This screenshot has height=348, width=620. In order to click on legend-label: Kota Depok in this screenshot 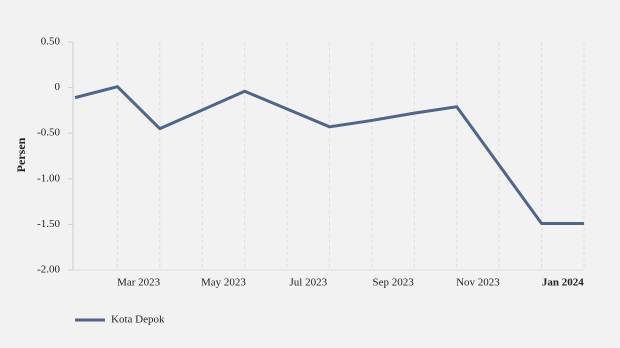, I will do `click(138, 320)`.